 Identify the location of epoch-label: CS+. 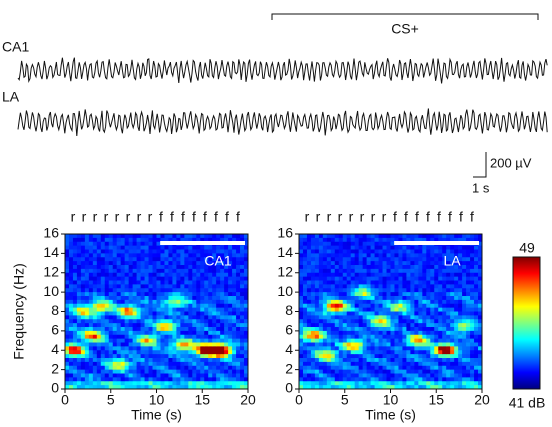
(405, 29).